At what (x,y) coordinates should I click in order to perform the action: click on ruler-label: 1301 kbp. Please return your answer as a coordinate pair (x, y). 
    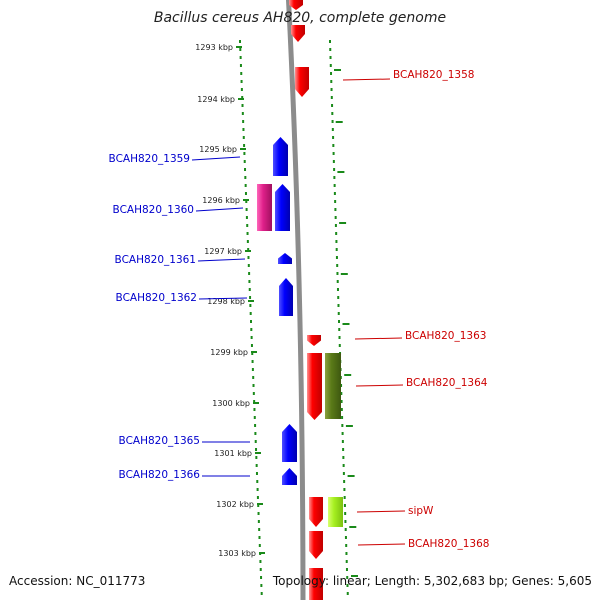
    Looking at the image, I should click on (233, 453).